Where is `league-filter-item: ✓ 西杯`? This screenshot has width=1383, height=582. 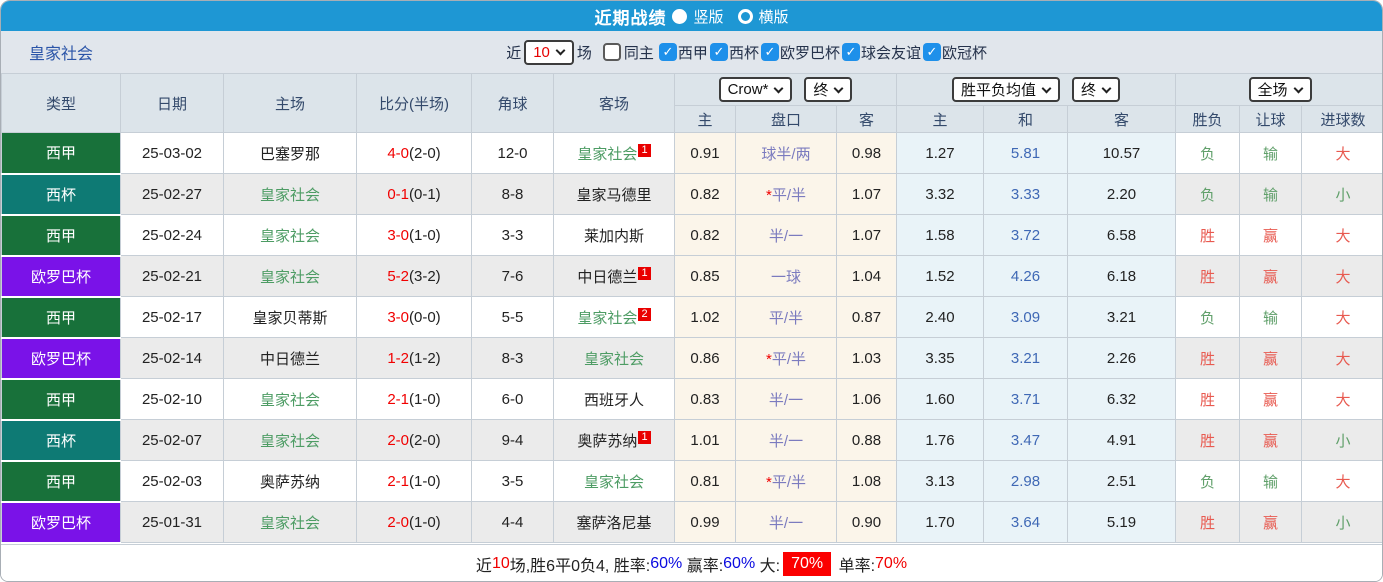
league-filter-item: ✓ 西杯 is located at coordinates (734, 52).